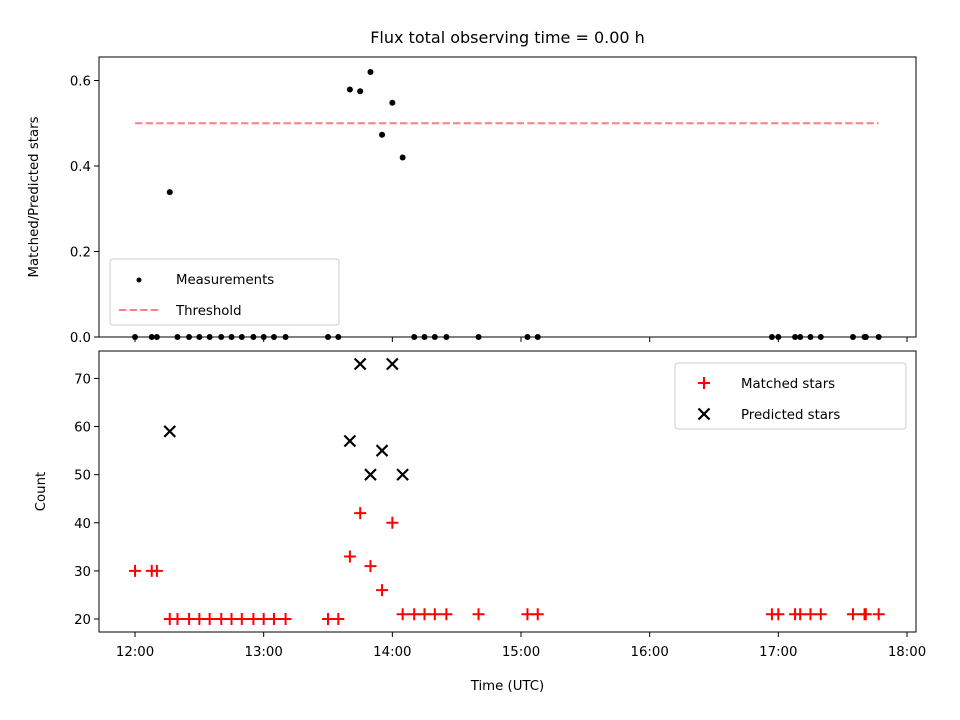 The height and width of the screenshot is (720, 960). Describe the element at coordinates (704, 414) in the screenshot. I see `legend-marker-predicted-stars` at that location.